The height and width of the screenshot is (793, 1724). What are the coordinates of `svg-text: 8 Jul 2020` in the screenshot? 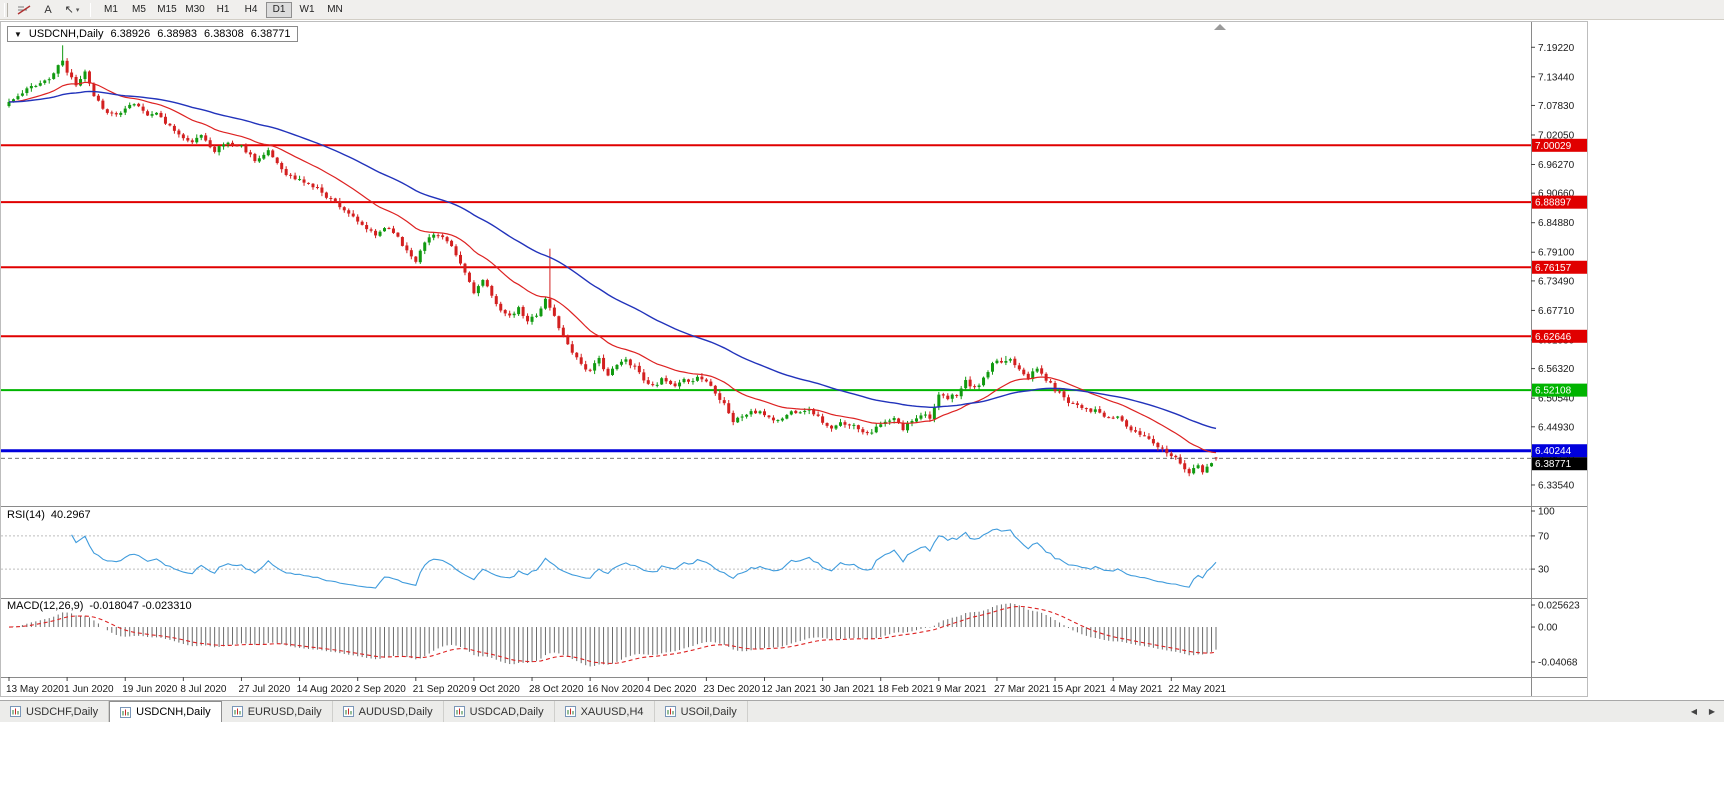 It's located at (203, 689).